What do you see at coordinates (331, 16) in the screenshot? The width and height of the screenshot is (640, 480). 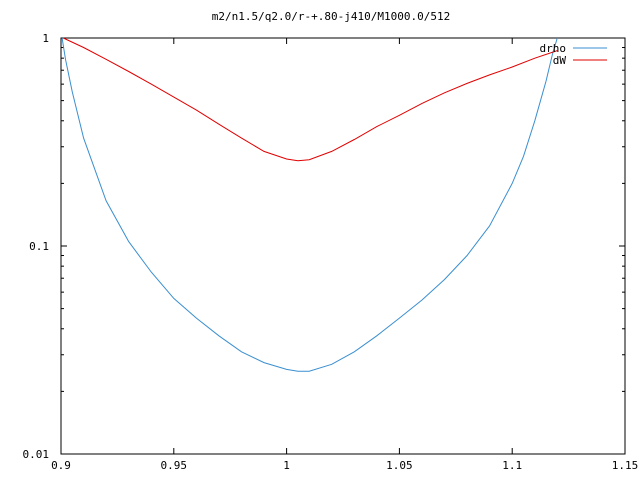 I see `chart-title: m2/n1.5/q2.0/r-+.80-j410/M1000.0/512` at bounding box center [331, 16].